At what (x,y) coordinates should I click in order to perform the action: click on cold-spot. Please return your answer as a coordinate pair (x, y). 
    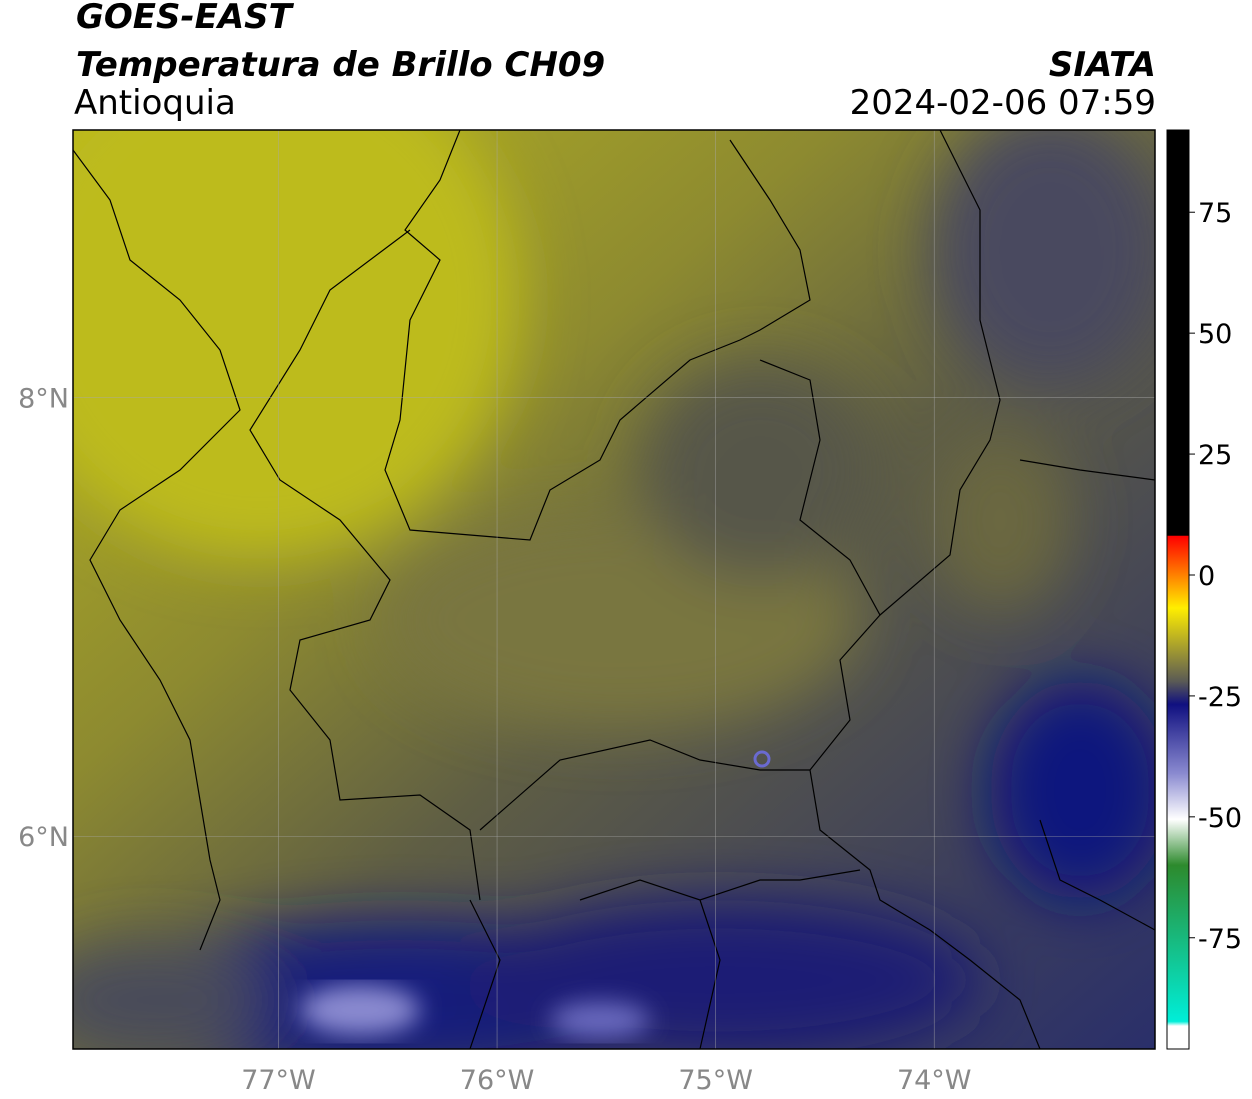
    Looking at the image, I should click on (762, 759).